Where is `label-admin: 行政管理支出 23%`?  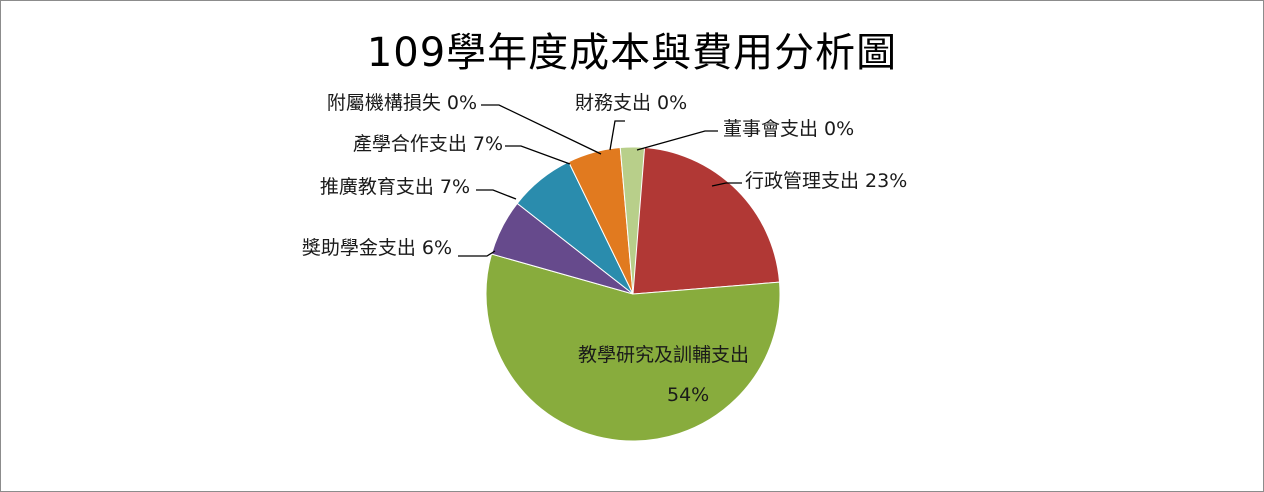
label-admin: 行政管理支出 23% is located at coordinates (826, 181).